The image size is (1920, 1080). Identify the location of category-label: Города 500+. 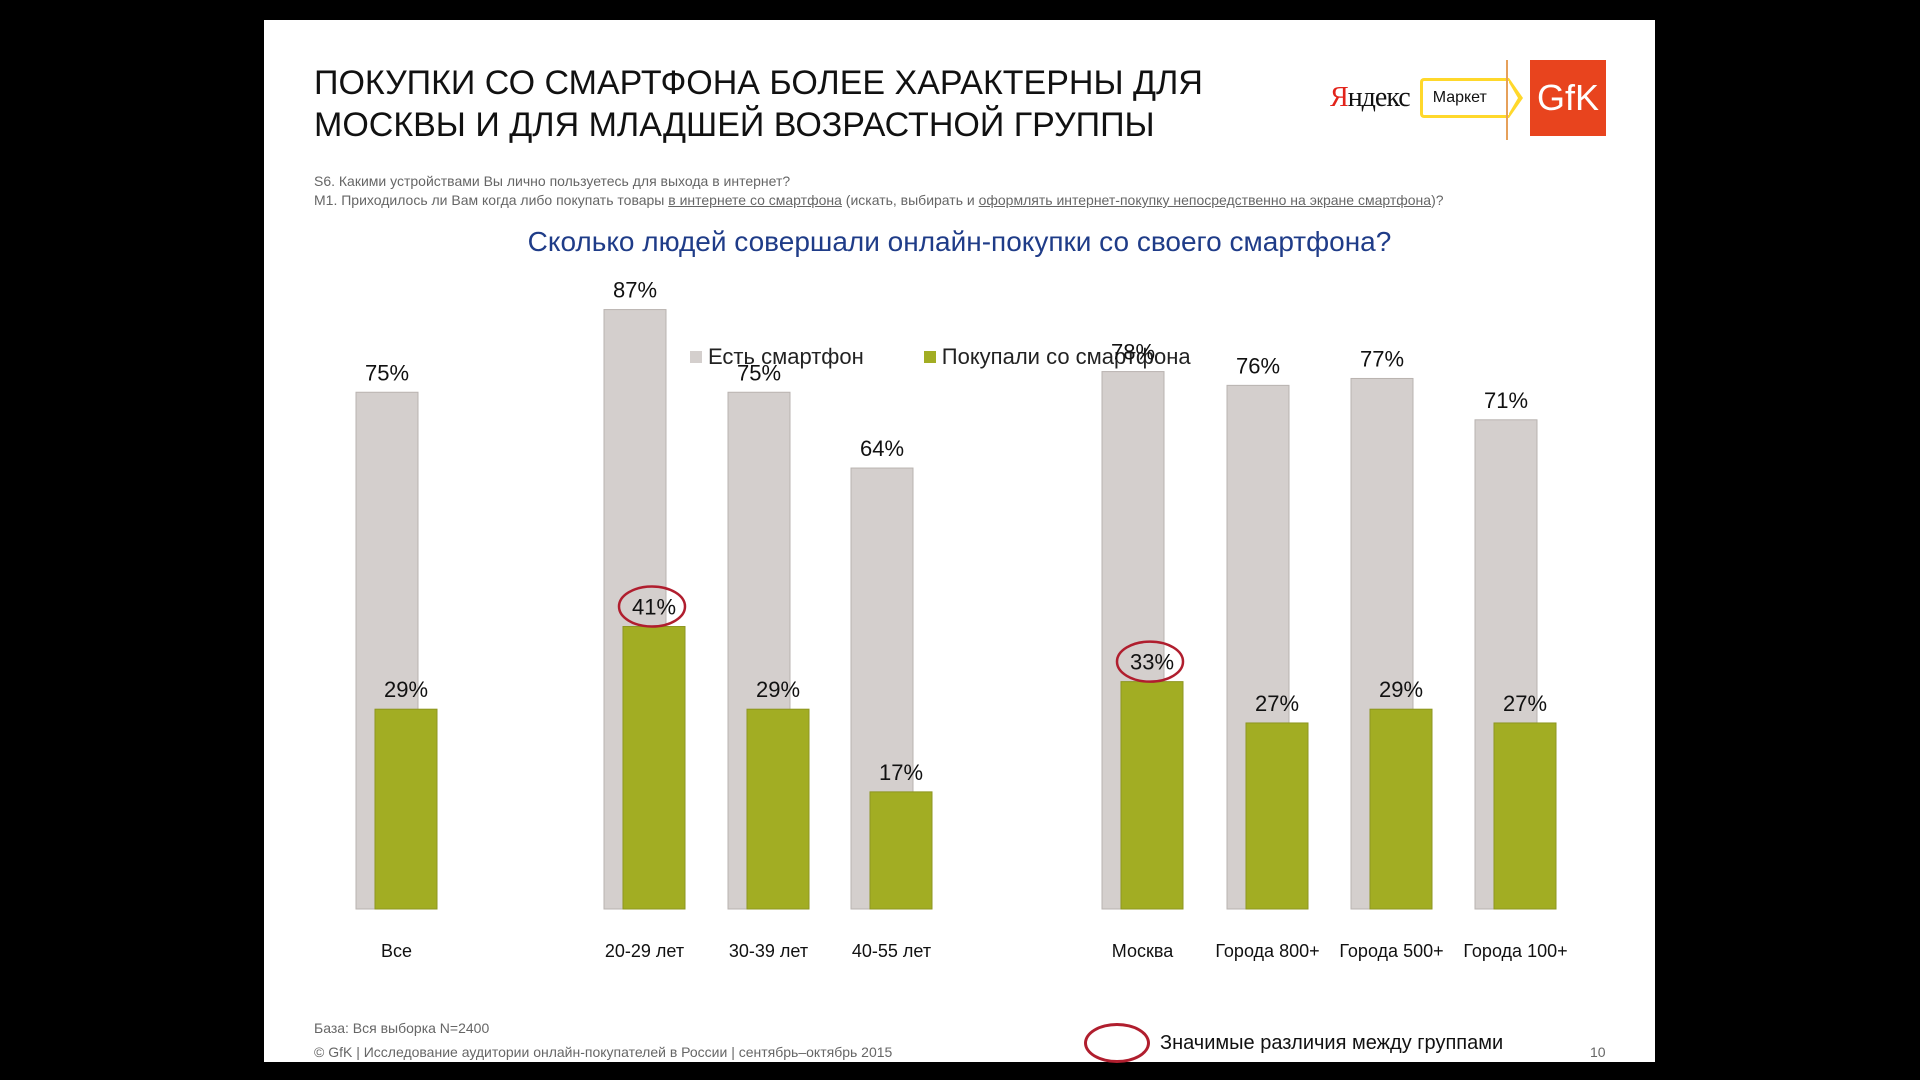
(1391, 951).